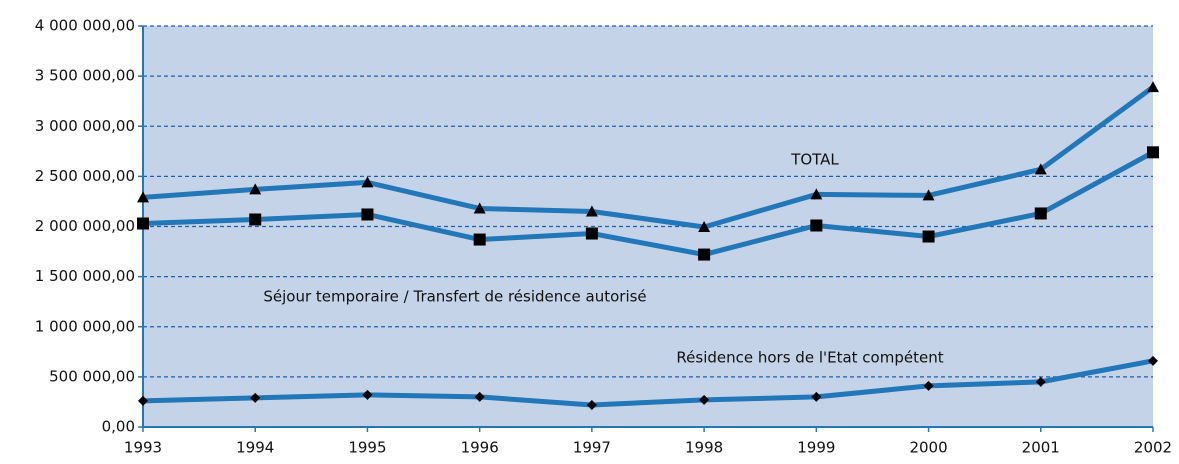 The width and height of the screenshot is (1179, 464). Describe the element at coordinates (92, 376) in the screenshot. I see `y-tick-label: 500 000,00` at that location.